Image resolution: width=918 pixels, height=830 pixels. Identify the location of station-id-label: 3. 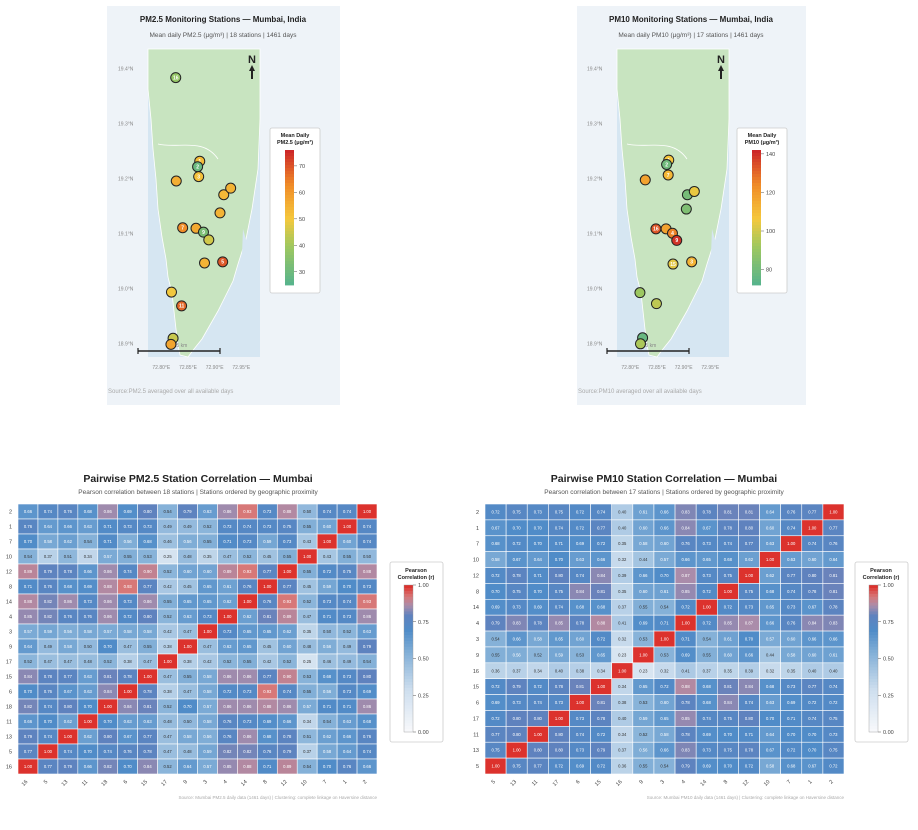
(198, 177).